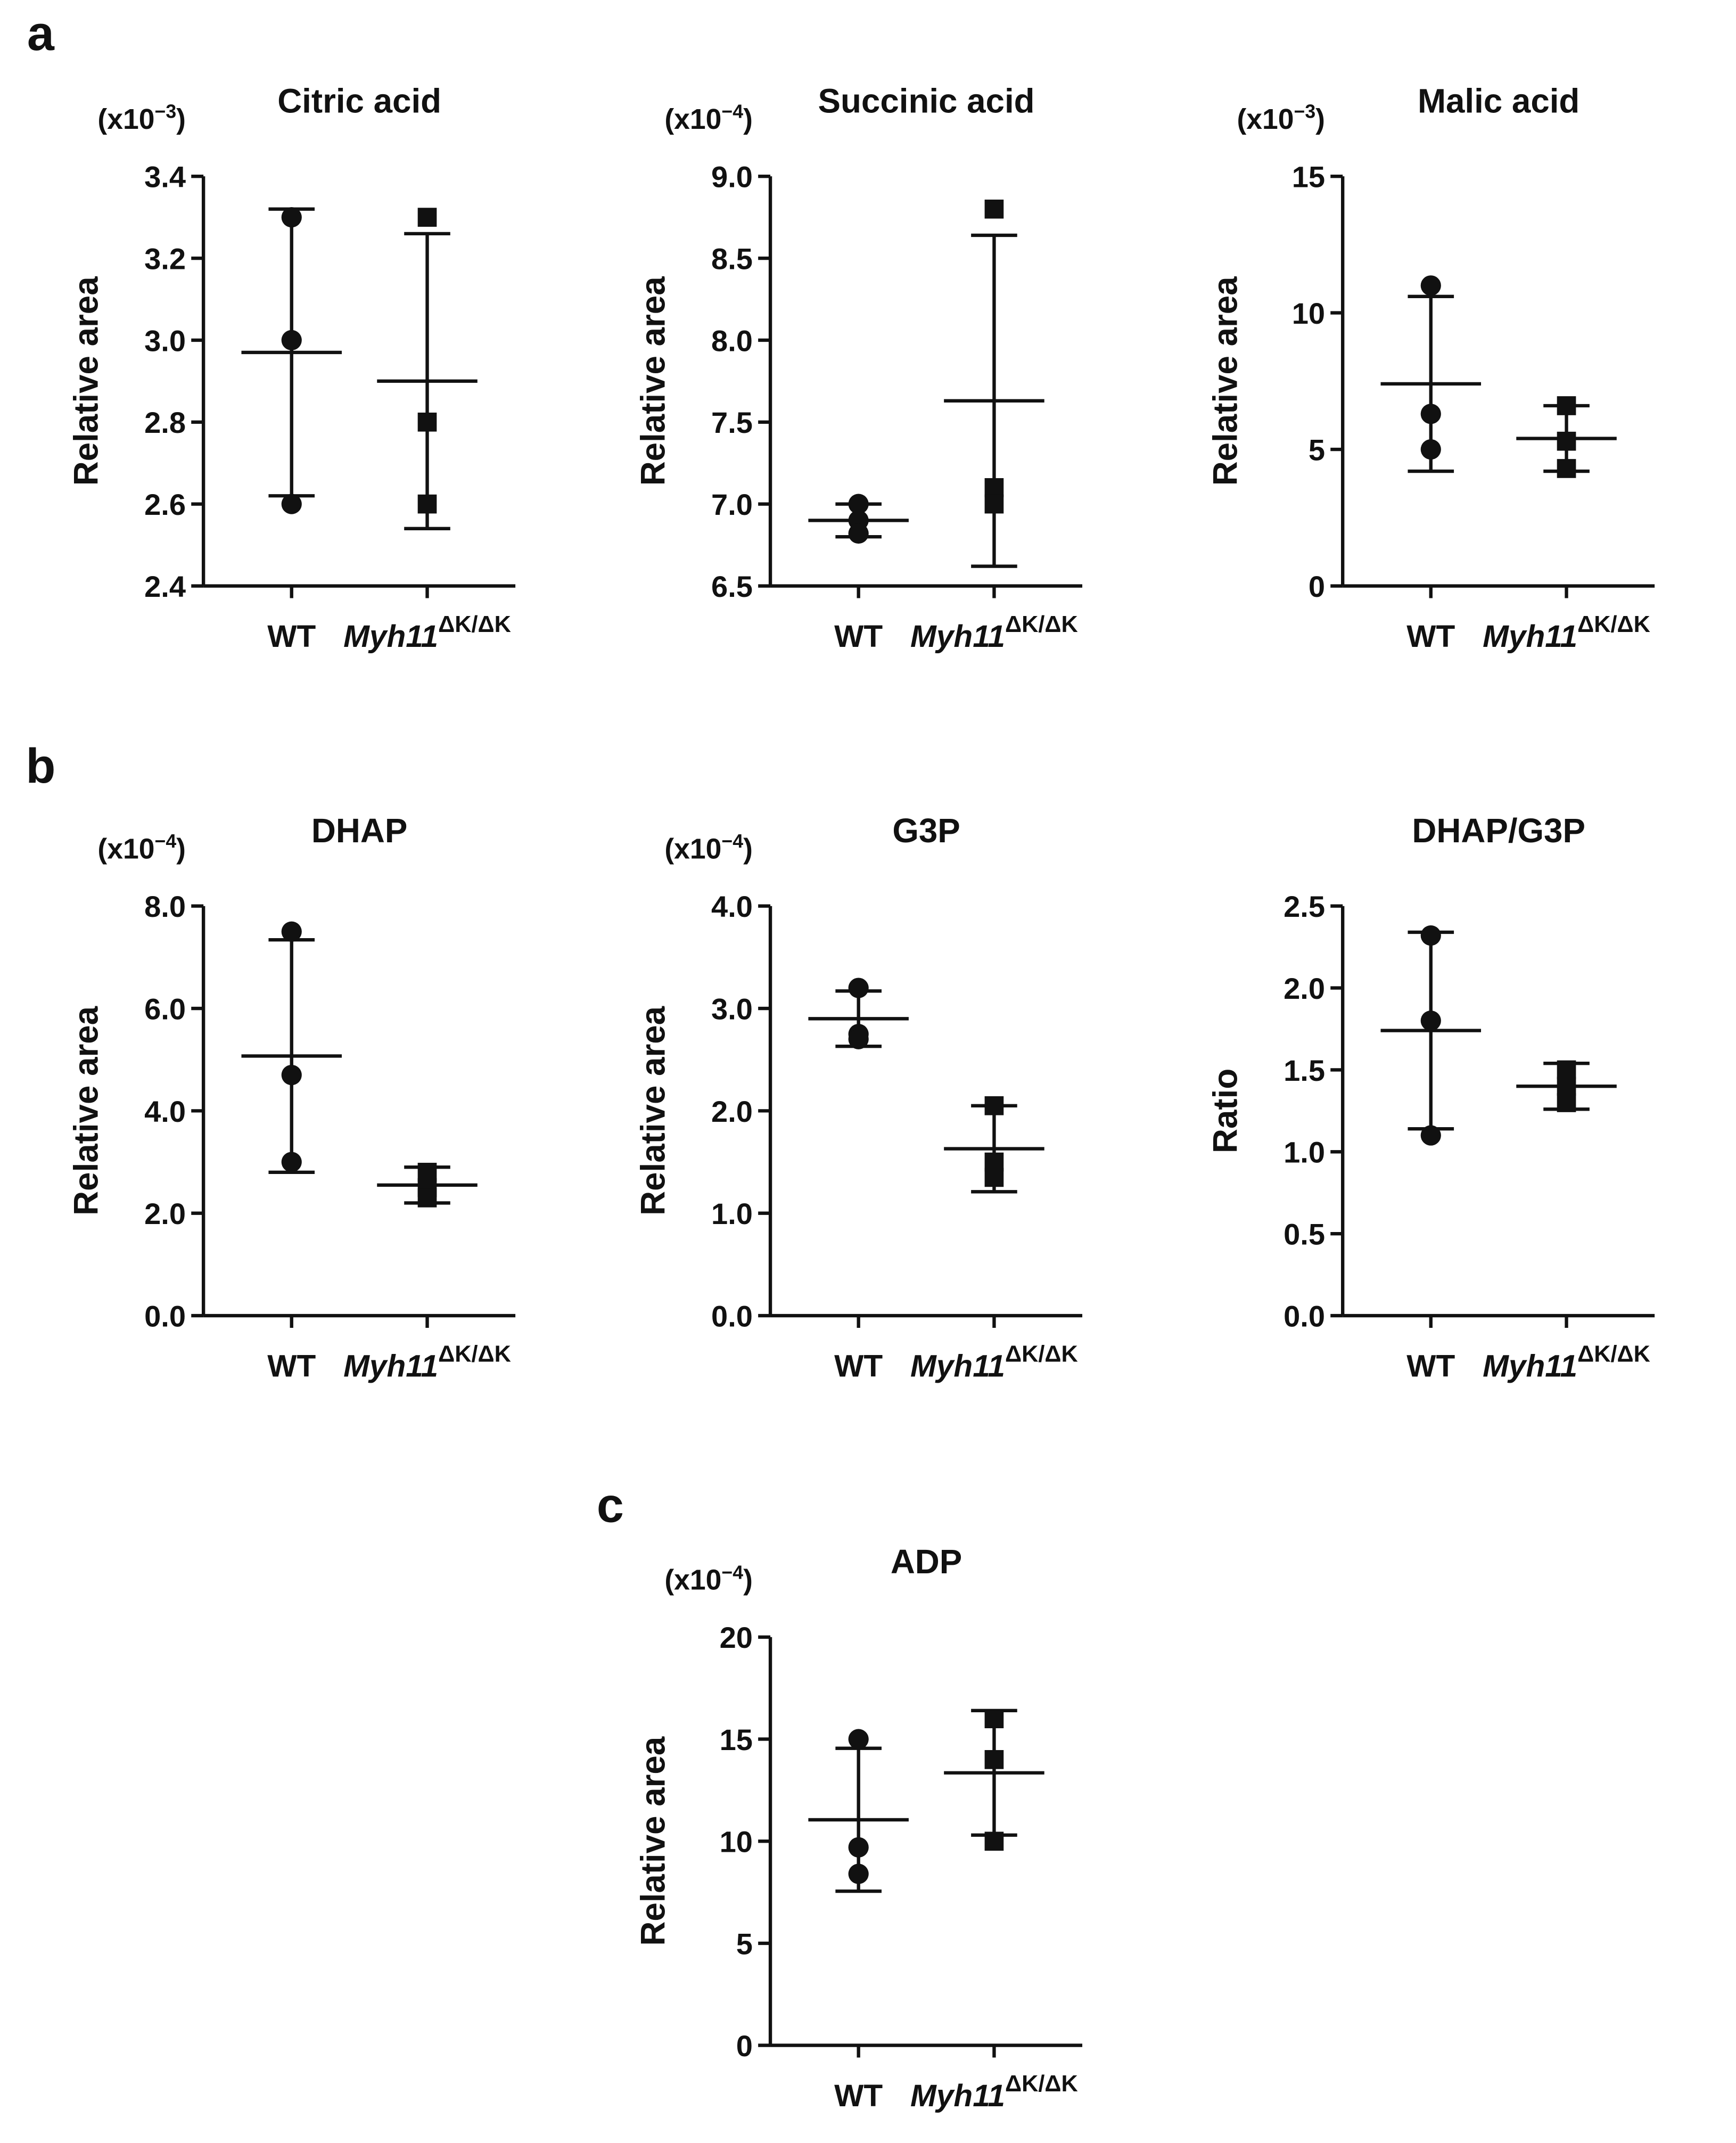 The width and height of the screenshot is (1736, 2143). Describe the element at coordinates (165, 340) in the screenshot. I see `y-tick-label: 3.0` at that location.